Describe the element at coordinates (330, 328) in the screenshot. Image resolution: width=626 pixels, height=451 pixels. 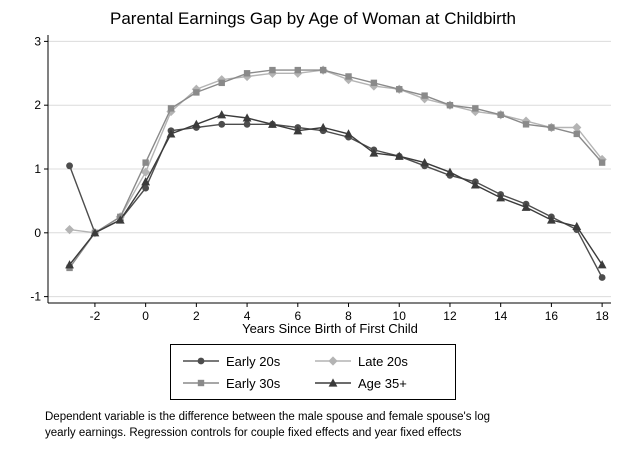
I see `x-axis-label: Years Since Birth of First Child` at that location.